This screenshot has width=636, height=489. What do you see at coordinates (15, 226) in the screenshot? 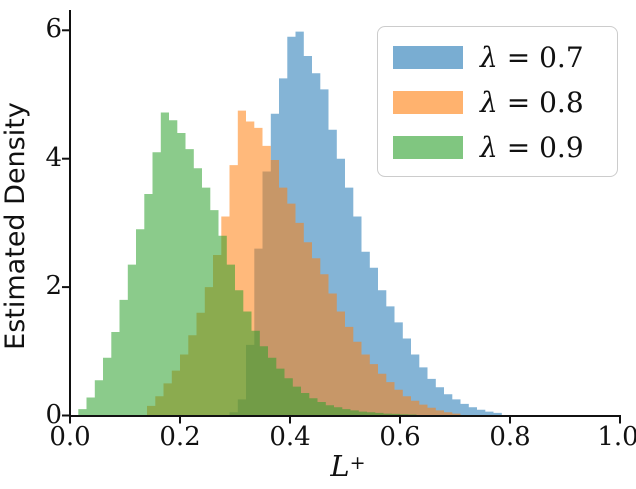
I see `y-axis-label: Estimated Density` at bounding box center [15, 226].